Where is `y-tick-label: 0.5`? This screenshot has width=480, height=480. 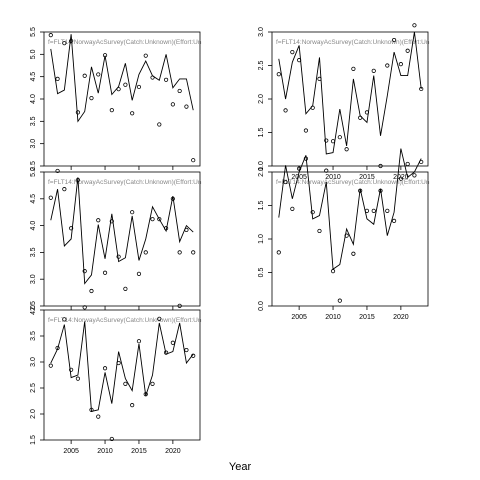
y-tick-label: 0.5 is located at coordinates (261, 273).